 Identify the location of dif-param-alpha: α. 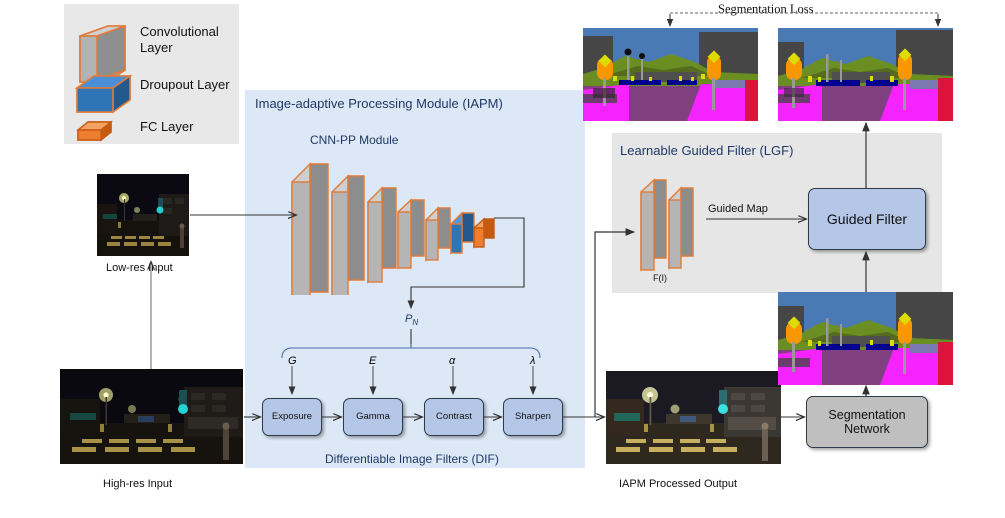
(452, 361).